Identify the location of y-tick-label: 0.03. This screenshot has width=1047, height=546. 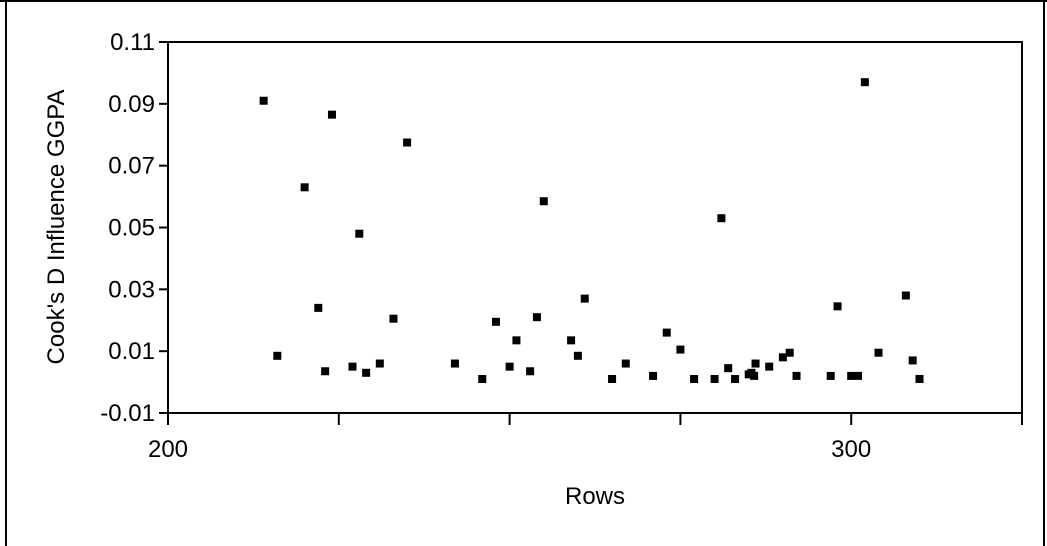
(131, 289).